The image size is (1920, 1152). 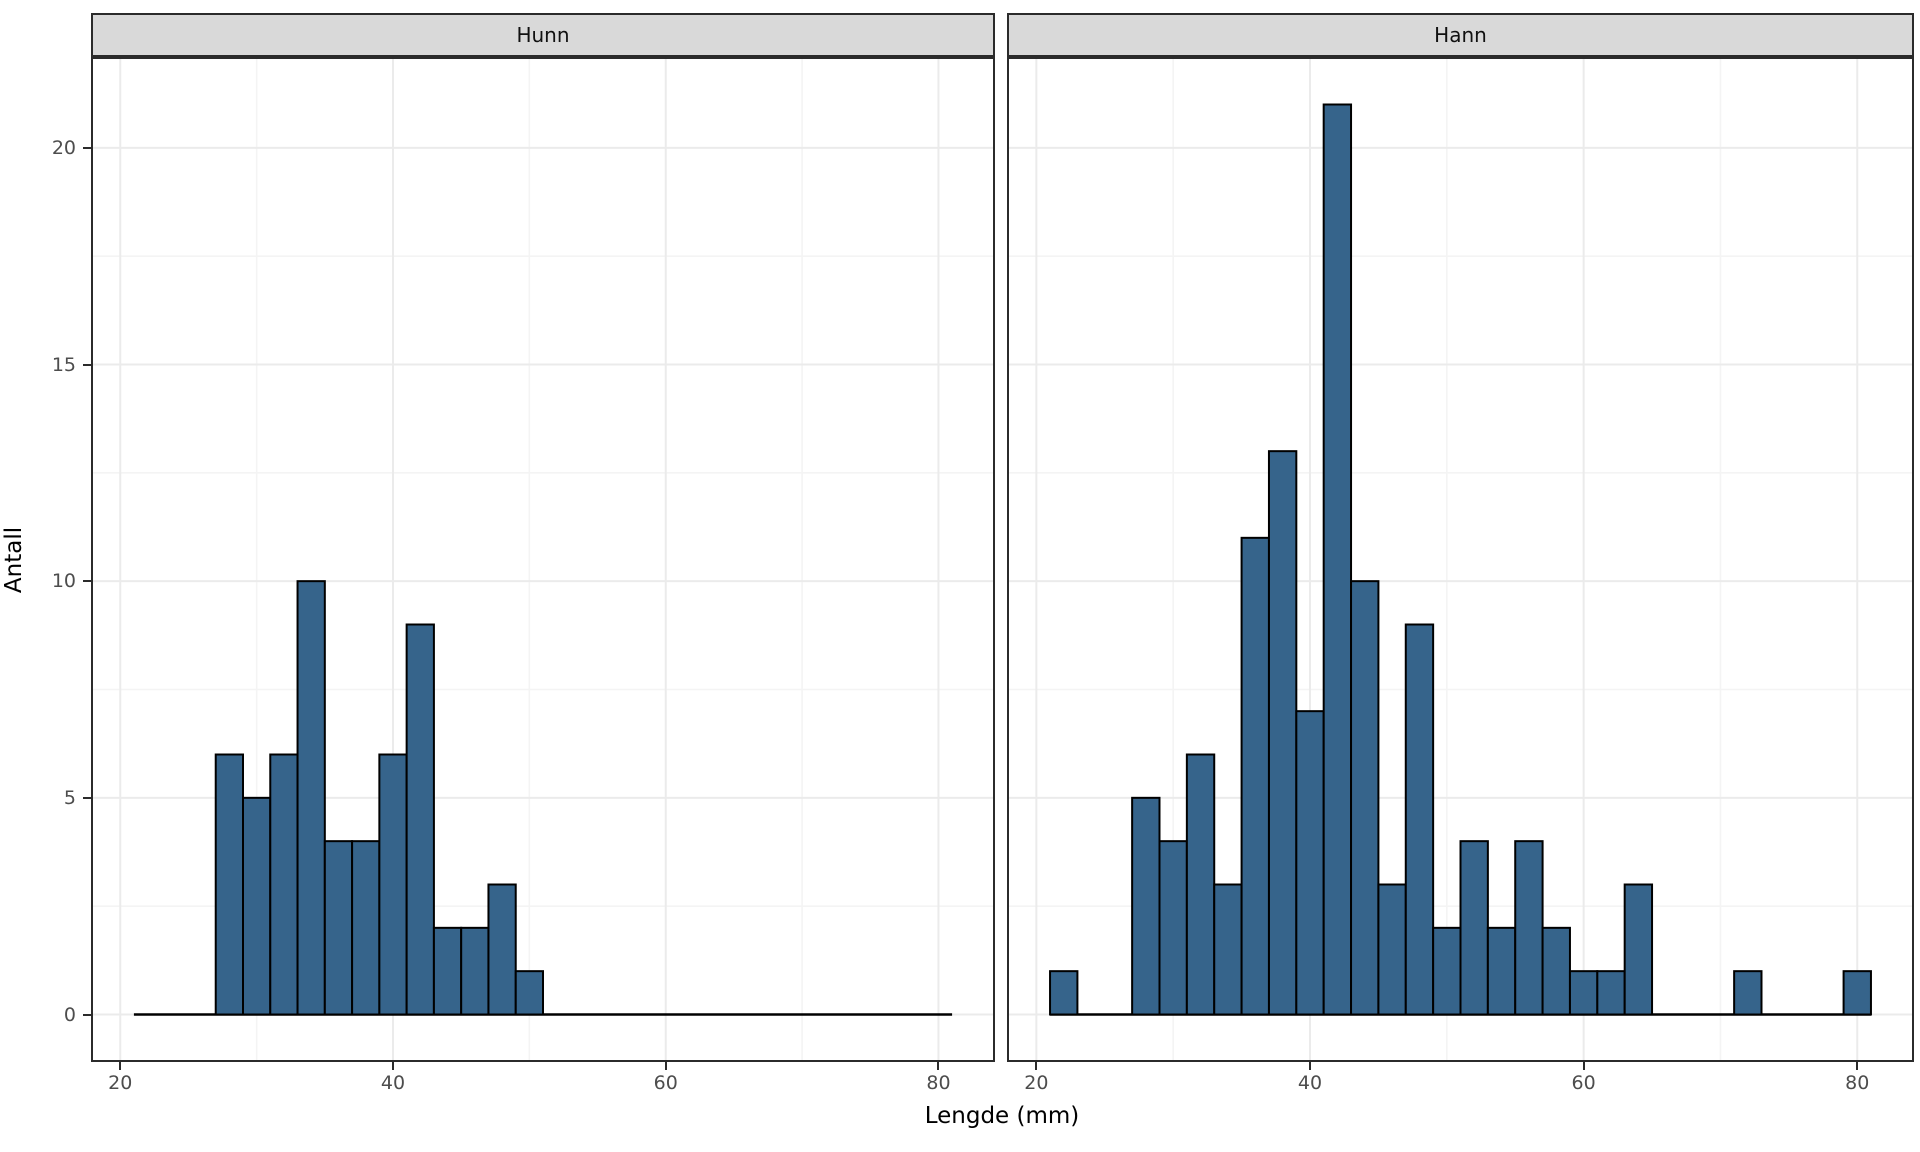 What do you see at coordinates (69, 1014) in the screenshot?
I see `y-tick-label: 0` at bounding box center [69, 1014].